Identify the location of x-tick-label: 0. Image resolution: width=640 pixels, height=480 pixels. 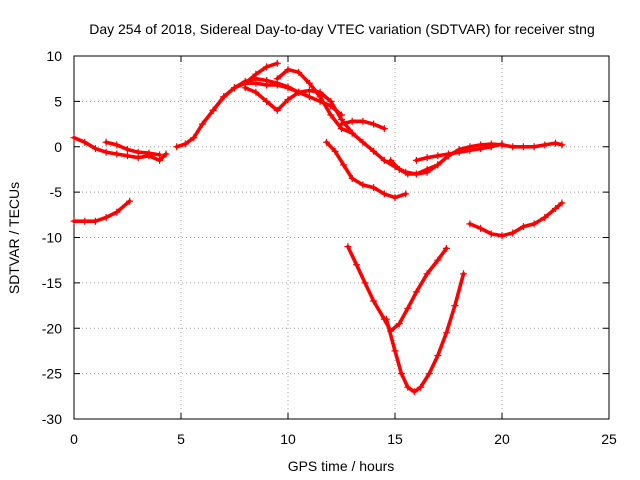
(74, 439).